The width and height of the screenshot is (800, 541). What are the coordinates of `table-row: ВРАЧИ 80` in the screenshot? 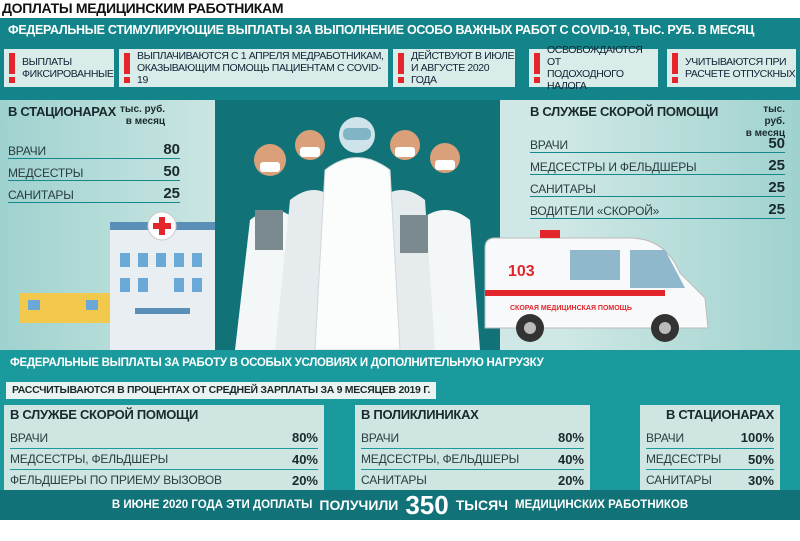 It's located at (94, 148).